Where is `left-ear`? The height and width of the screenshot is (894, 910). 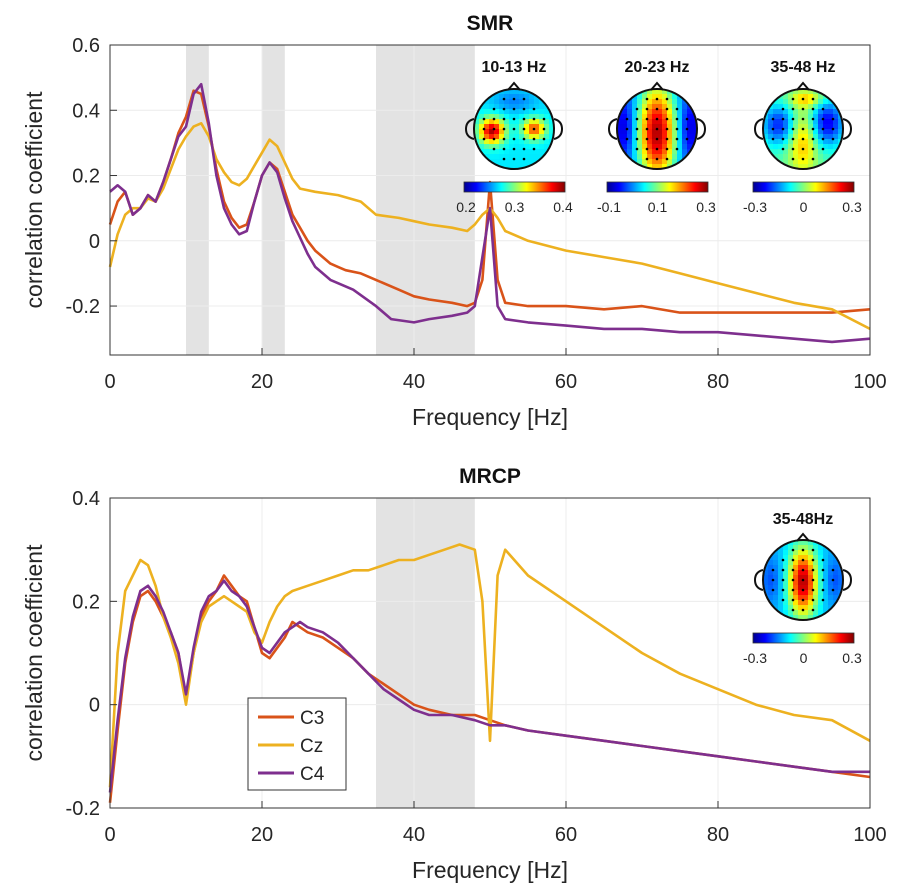 left-ear is located at coordinates (758, 580).